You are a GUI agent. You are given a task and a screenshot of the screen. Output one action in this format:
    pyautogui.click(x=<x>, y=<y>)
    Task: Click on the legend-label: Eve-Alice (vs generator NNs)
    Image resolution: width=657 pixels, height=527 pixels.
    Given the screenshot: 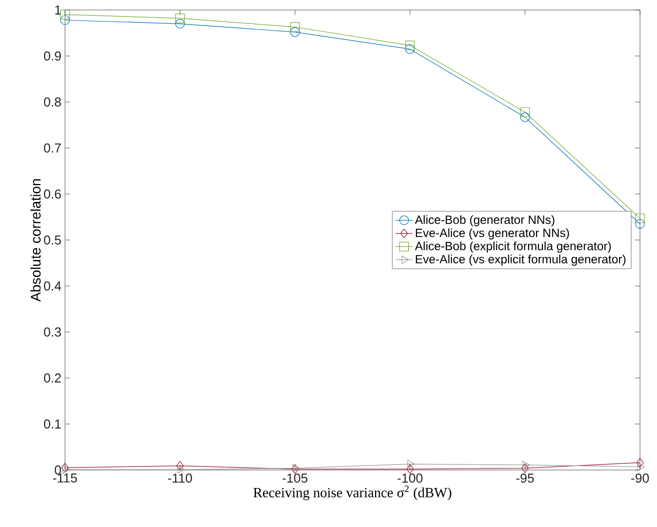 What is the action you would take?
    pyautogui.click(x=492, y=234)
    